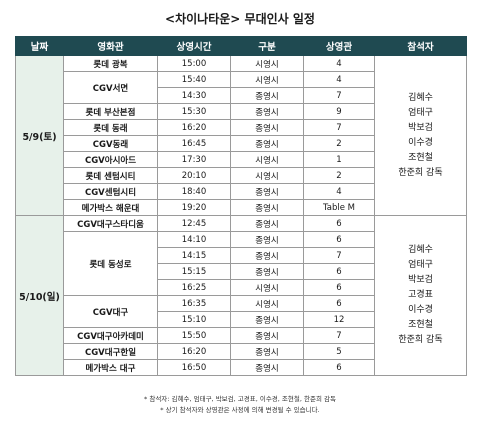 The height and width of the screenshot is (426, 480). I want to click on table-row: CGV대구아카데미 15:50 종영시 7, so click(241, 335).